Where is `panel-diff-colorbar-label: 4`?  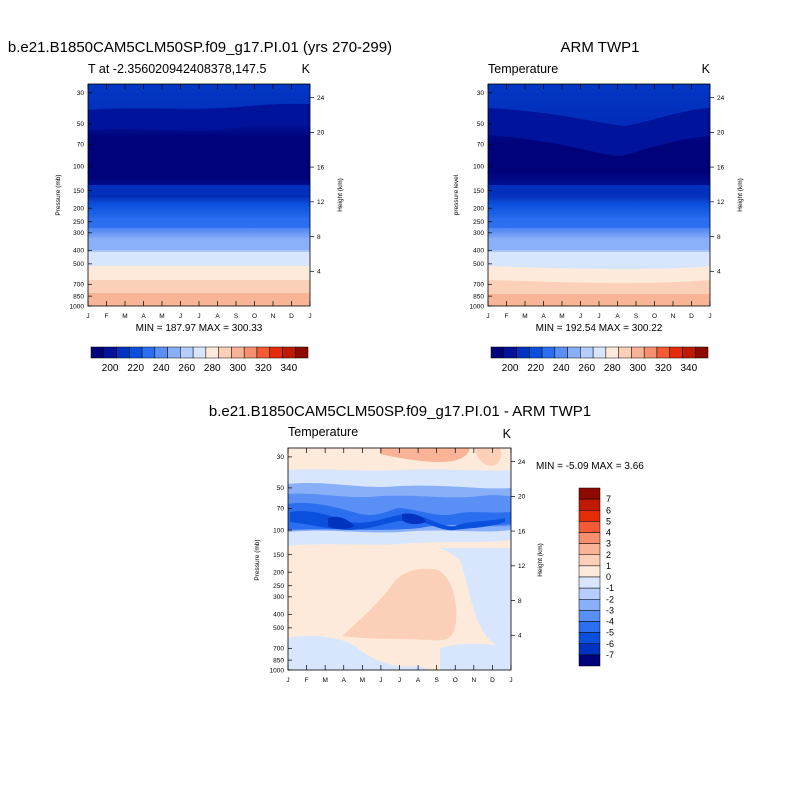 panel-diff-colorbar-label: 4 is located at coordinates (608, 533).